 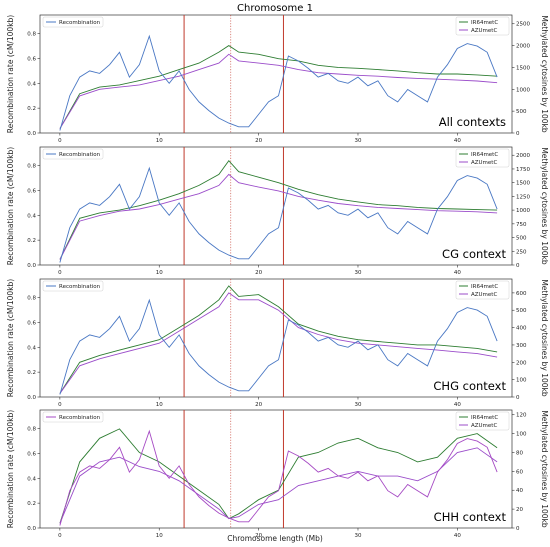 I want to click on y-right-tick-label: 80, so click(x=519, y=453).